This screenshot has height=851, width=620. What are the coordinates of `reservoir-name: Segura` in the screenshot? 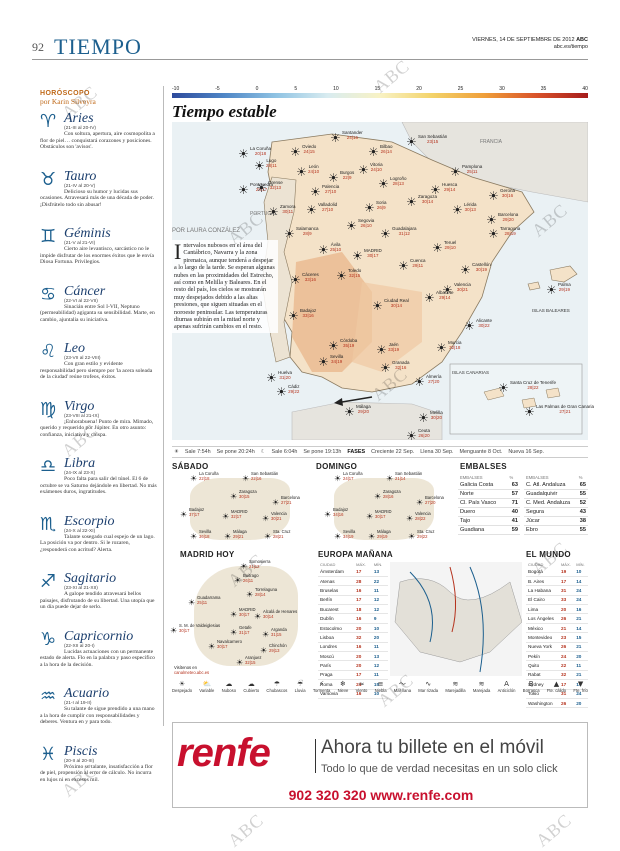 It's located at (550, 512).